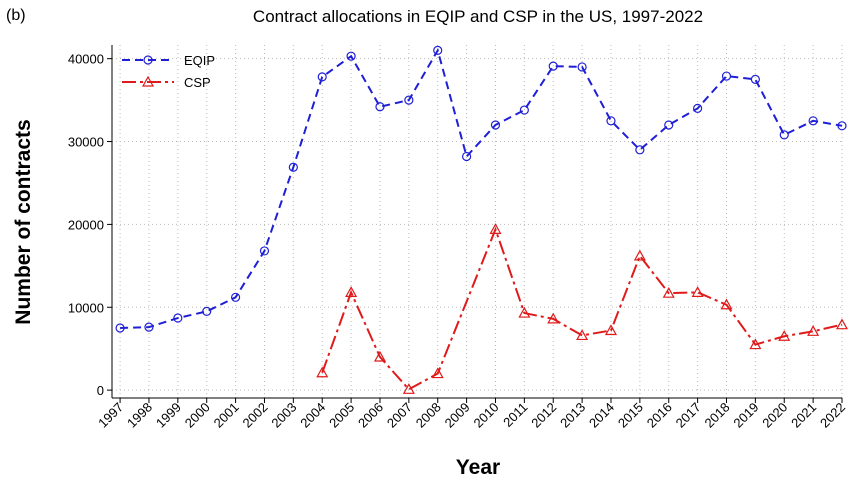 This screenshot has width=854, height=480. What do you see at coordinates (86, 142) in the screenshot?
I see `y-tick-label: 30000` at bounding box center [86, 142].